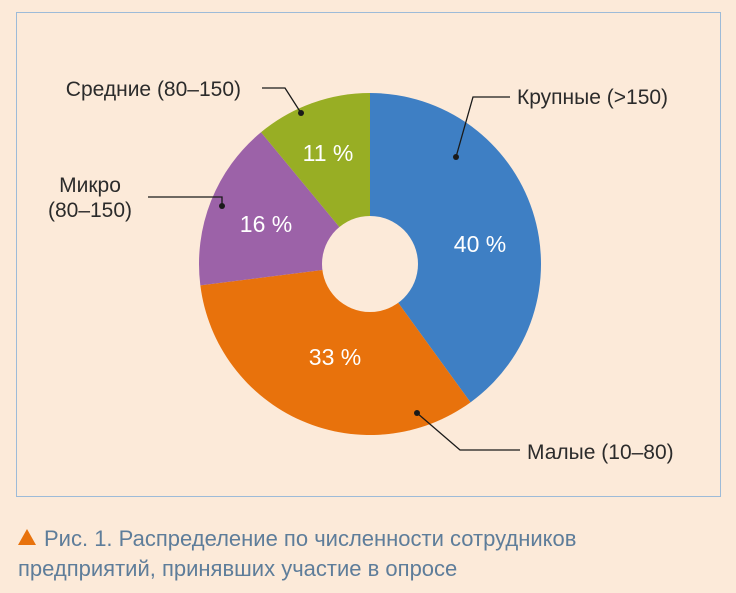  I want to click on slice-value-label-2: 33 %, so click(335, 357).